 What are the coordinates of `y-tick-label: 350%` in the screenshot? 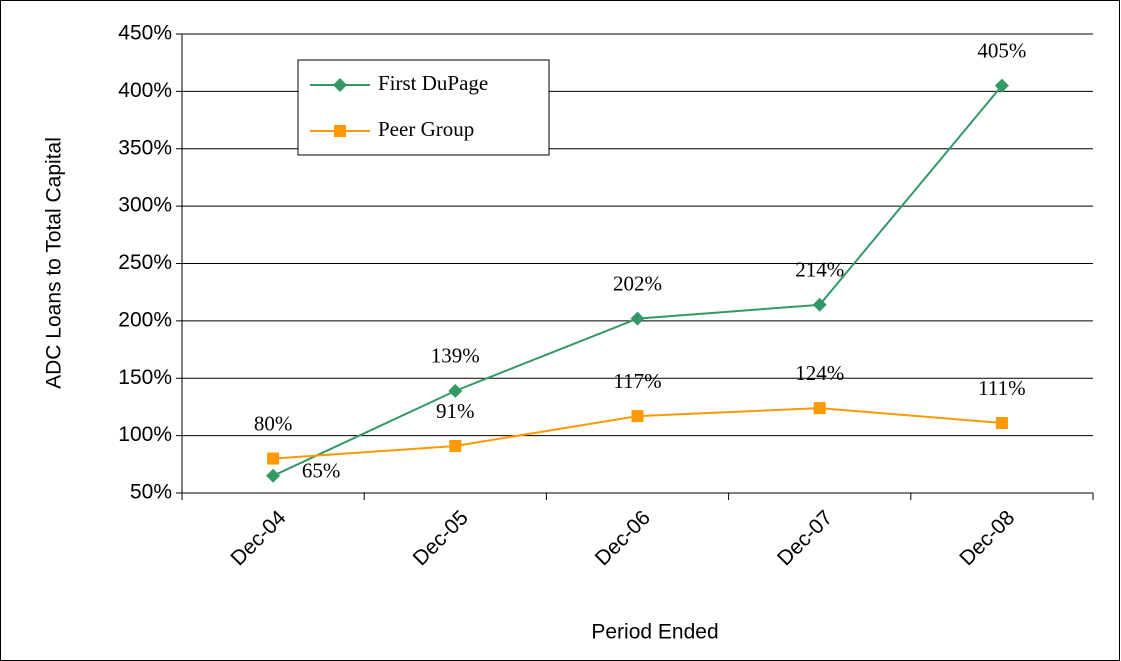 It's located at (145, 147).